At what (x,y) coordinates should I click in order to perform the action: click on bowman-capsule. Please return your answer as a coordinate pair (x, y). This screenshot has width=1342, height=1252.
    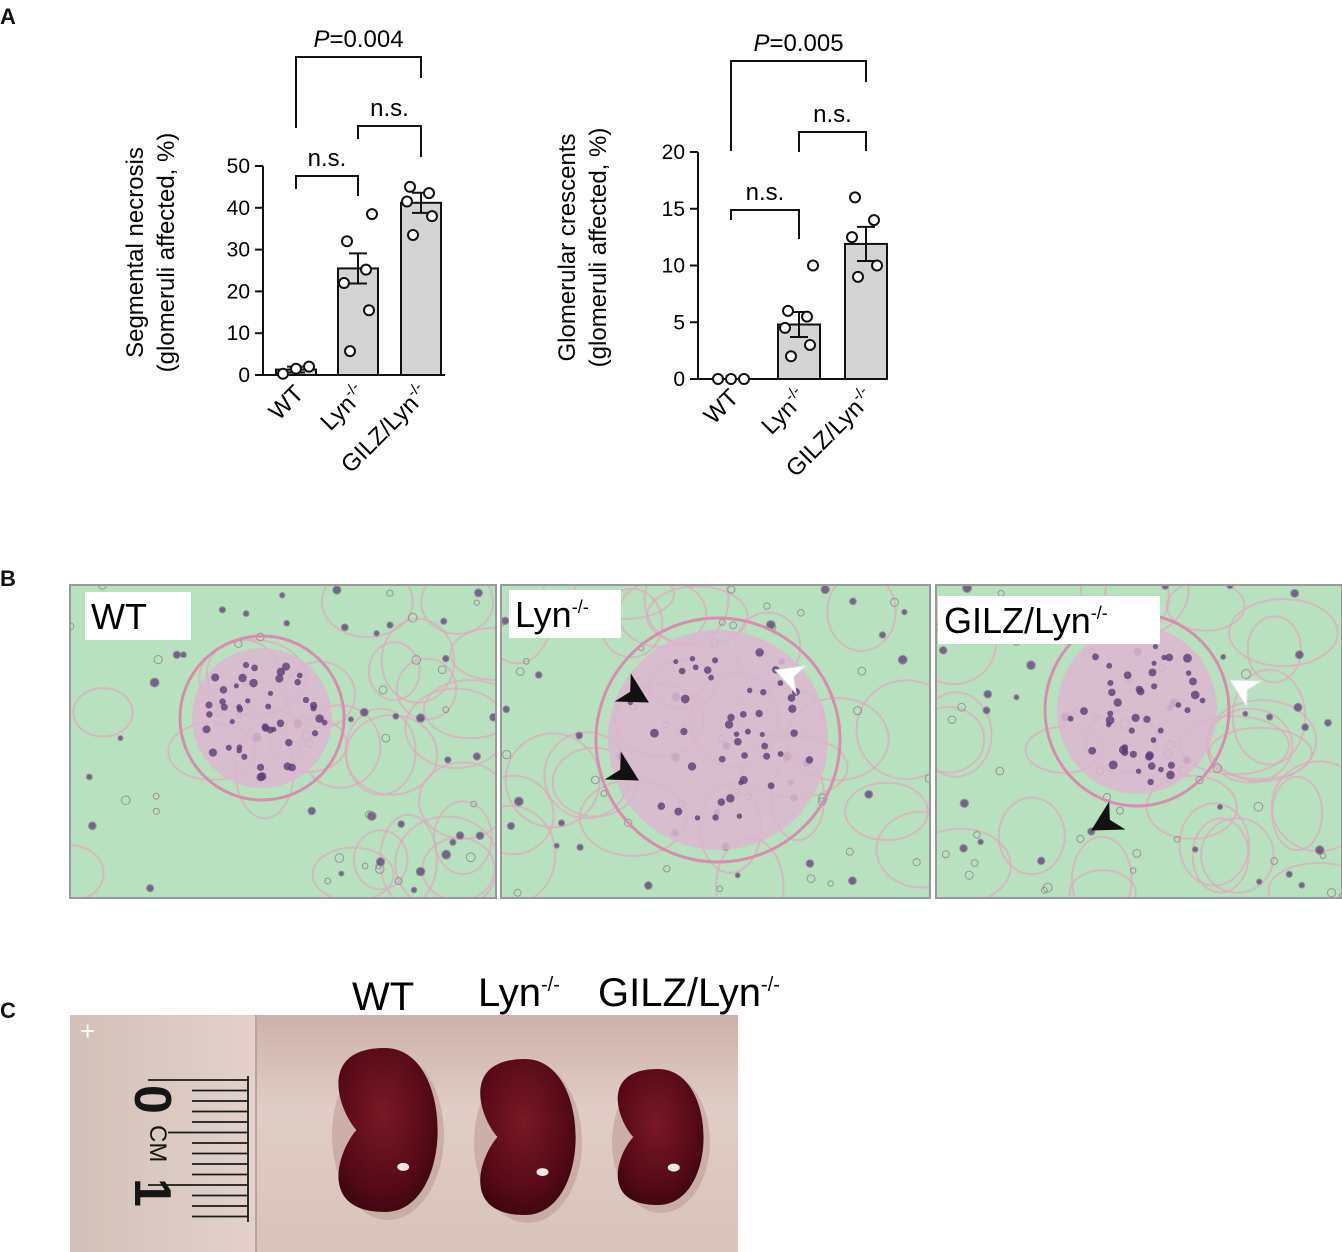
    Looking at the image, I should click on (262, 718).